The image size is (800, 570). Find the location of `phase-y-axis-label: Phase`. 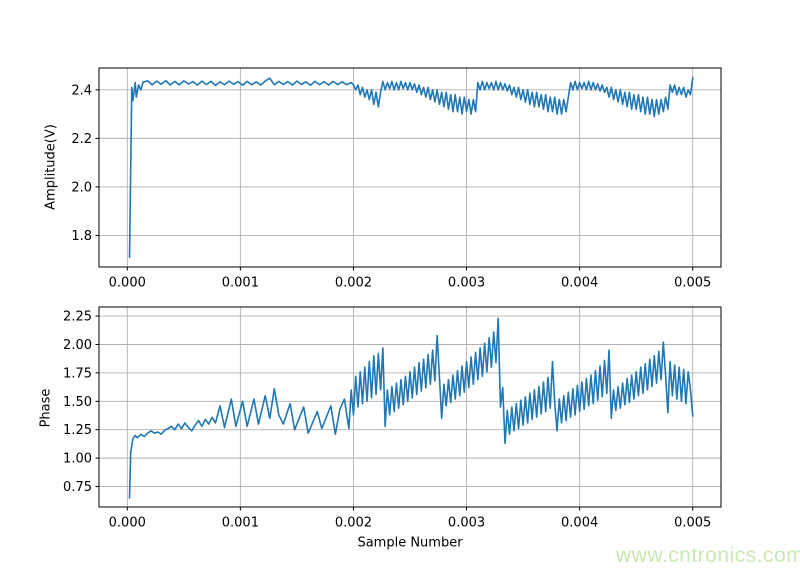

phase-y-axis-label: Phase is located at coordinates (46, 408).